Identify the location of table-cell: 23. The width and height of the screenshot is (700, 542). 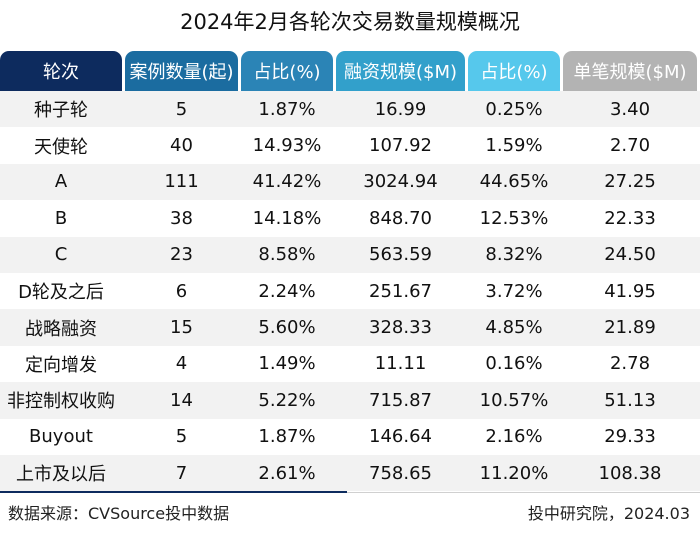
(181, 255).